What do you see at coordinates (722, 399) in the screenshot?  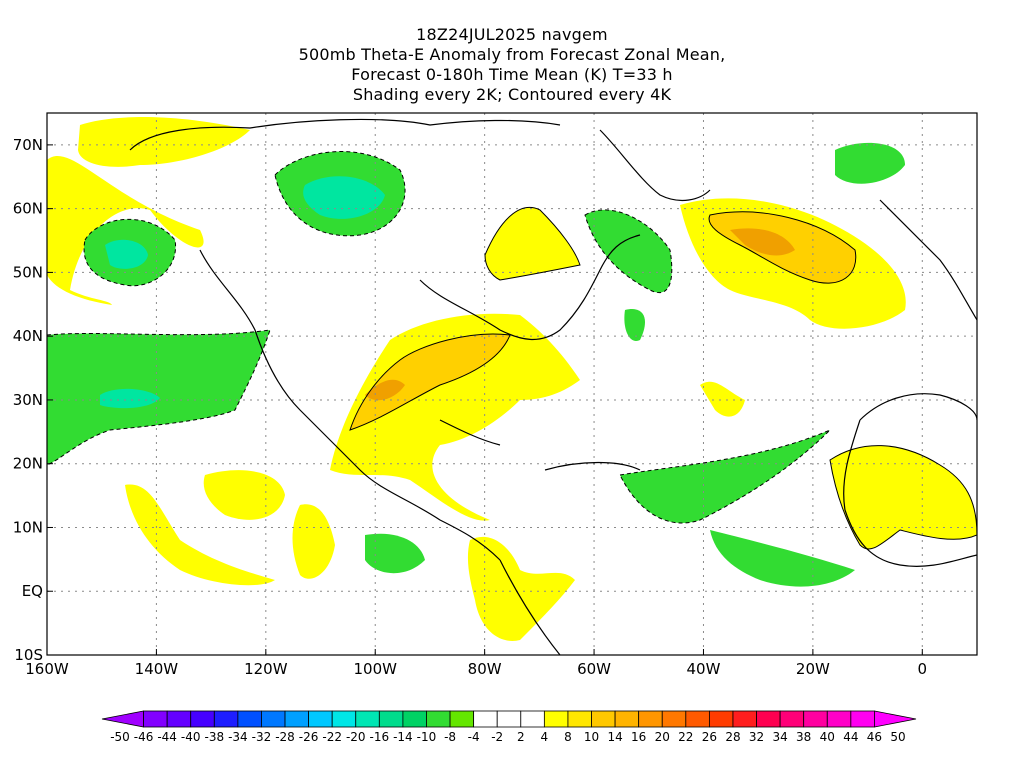 I see `positive-region-subtropical-atlantic` at bounding box center [722, 399].